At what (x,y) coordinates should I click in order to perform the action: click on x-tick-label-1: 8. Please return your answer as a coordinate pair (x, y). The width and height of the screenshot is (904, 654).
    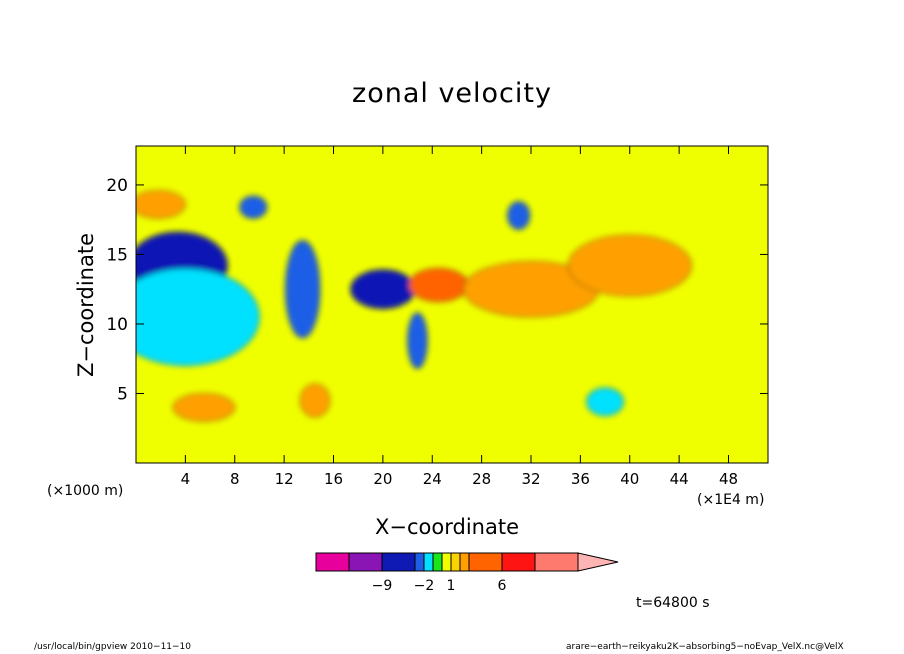
    Looking at the image, I should click on (235, 479).